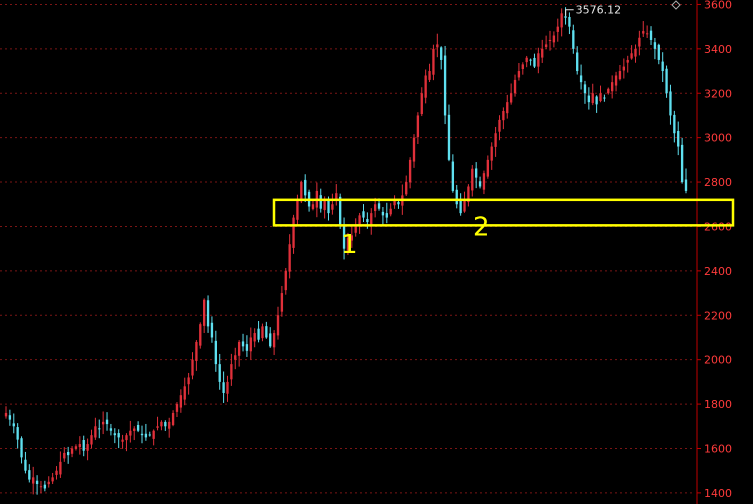 The height and width of the screenshot is (504, 753). What do you see at coordinates (481, 227) in the screenshot?
I see `marker-label-2: 2` at bounding box center [481, 227].